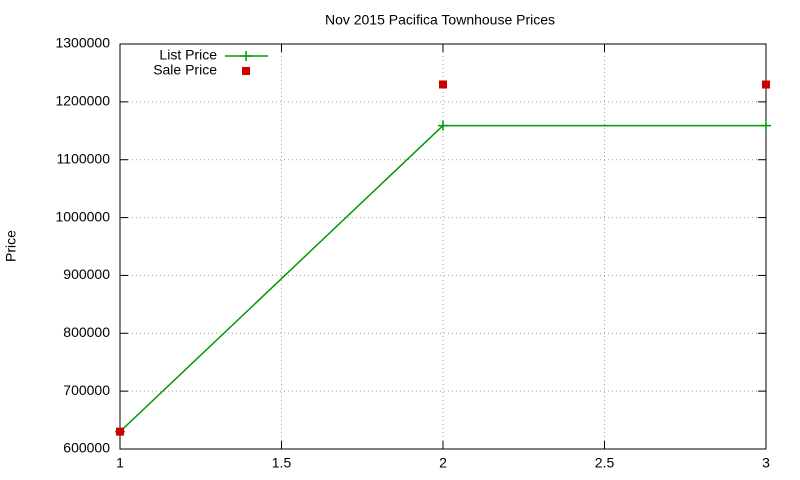 This screenshot has height=480, width=800. What do you see at coordinates (605, 463) in the screenshot?
I see `x-tick-label: 2.5` at bounding box center [605, 463].